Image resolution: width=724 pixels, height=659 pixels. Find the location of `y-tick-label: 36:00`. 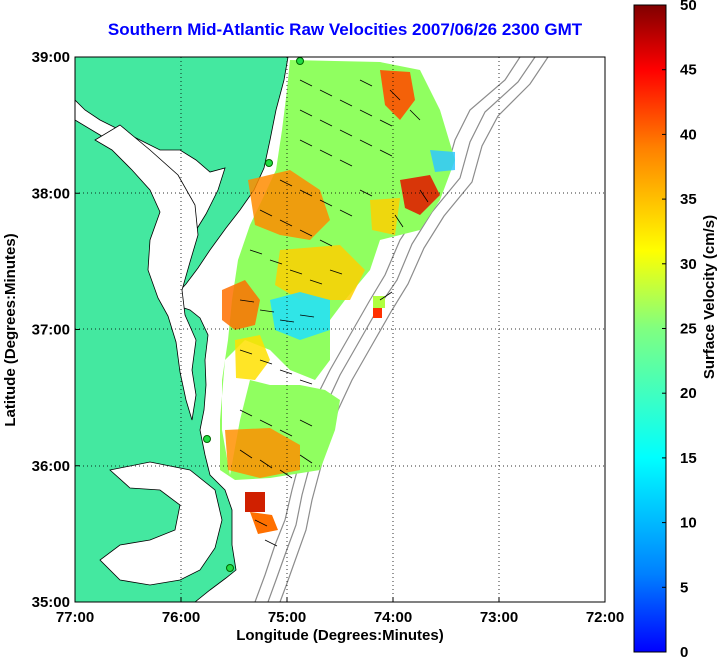

y-tick-label: 36:00 is located at coordinates (51, 466).